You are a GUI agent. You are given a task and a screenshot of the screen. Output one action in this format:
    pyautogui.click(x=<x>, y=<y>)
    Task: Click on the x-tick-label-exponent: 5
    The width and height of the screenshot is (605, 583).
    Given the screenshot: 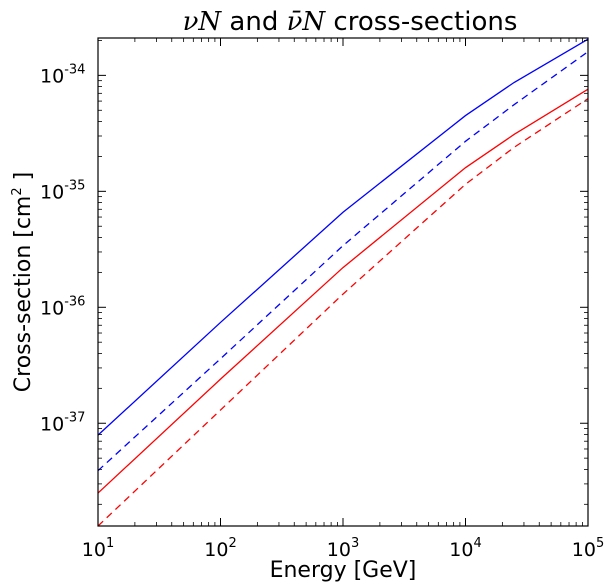 What is the action you would take?
    pyautogui.click(x=600, y=543)
    